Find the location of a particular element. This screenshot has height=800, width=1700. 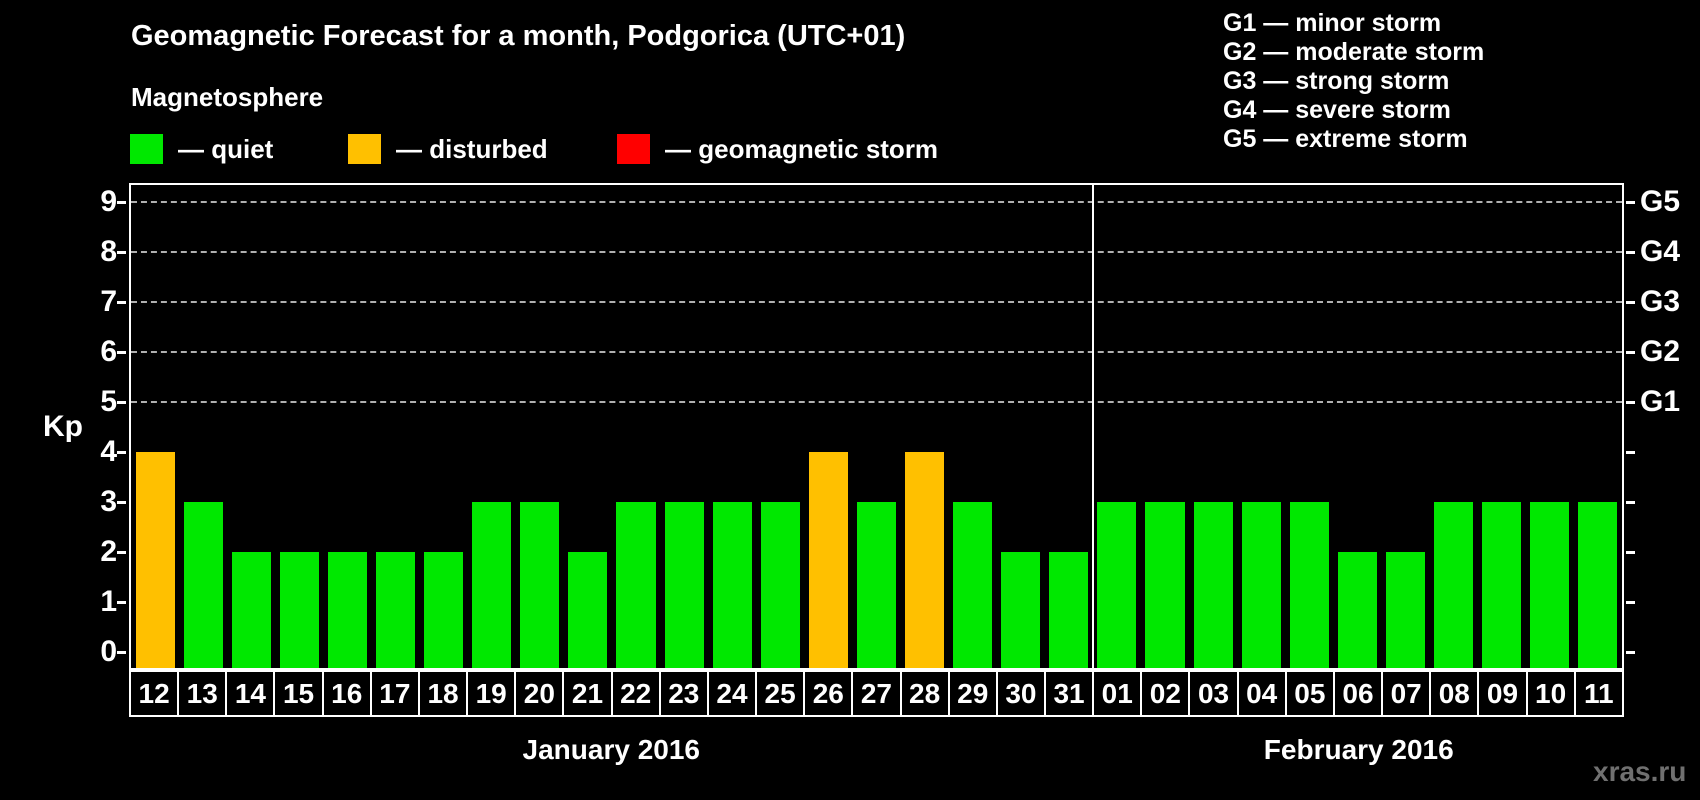

day-cell: 21 is located at coordinates (587, 693).